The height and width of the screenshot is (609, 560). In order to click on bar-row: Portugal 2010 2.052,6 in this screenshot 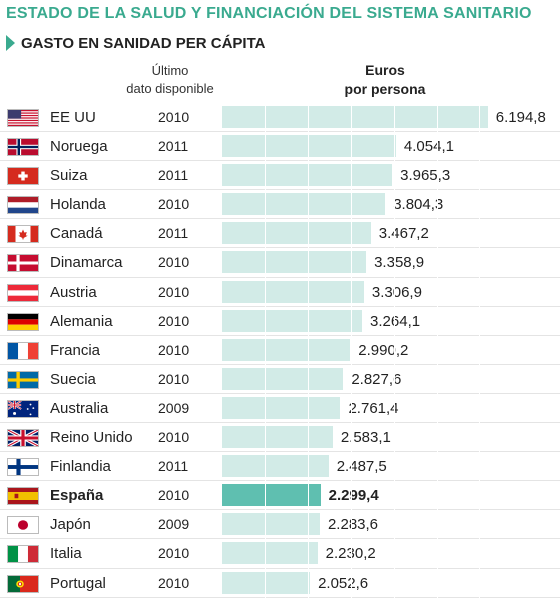, I will do `click(280, 583)`.